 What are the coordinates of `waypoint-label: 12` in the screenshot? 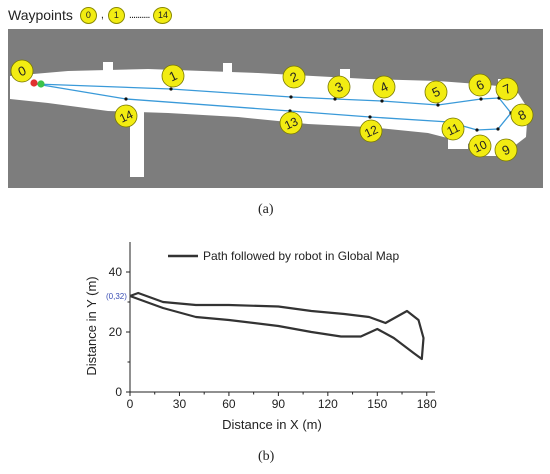 It's located at (371, 131).